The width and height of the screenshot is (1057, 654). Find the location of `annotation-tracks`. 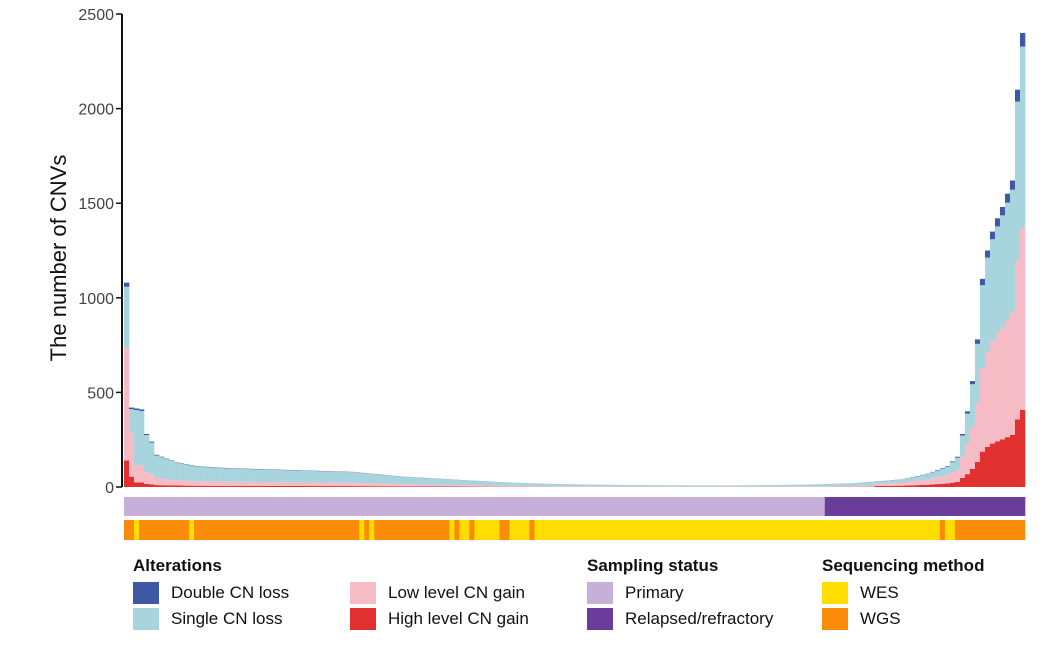

annotation-tracks is located at coordinates (575, 518).